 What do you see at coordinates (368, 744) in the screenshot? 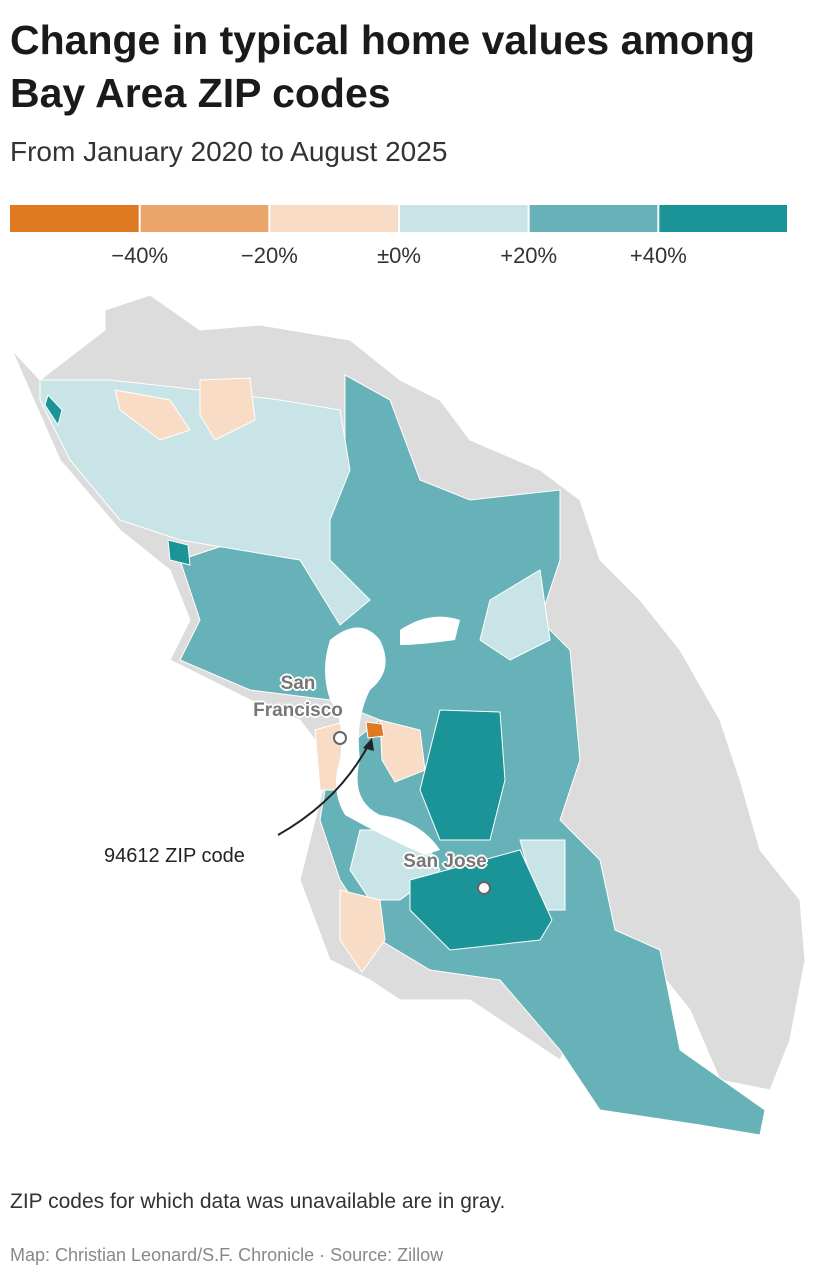
I see `arrowhead` at bounding box center [368, 744].